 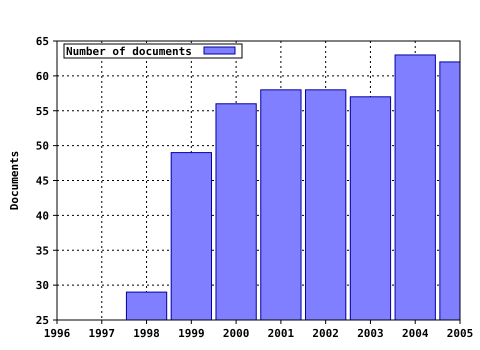 I want to click on legend-label: Number of documents, so click(x=129, y=51).